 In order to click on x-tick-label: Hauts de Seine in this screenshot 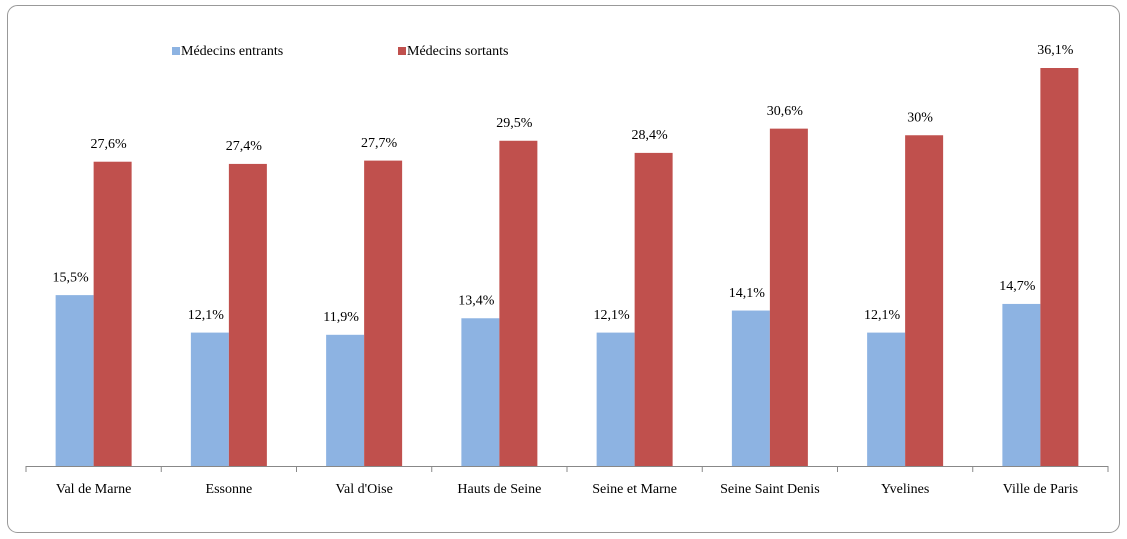, I will do `click(499, 489)`.